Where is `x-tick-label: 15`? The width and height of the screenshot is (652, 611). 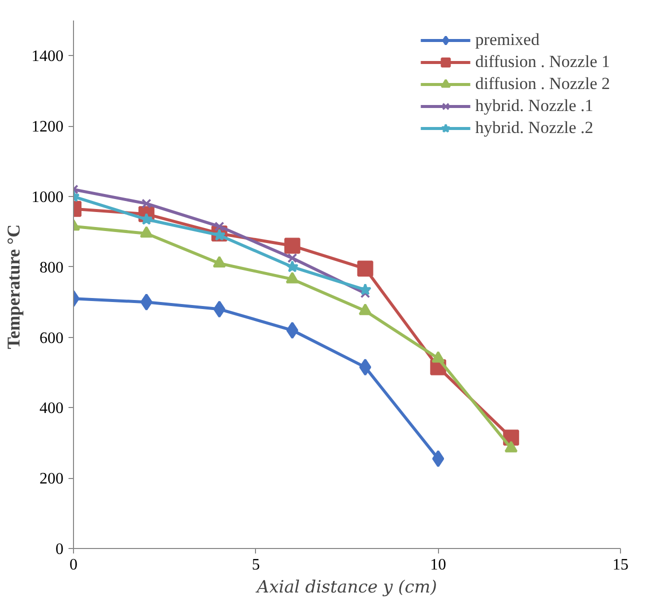
x-tick-label: 15 is located at coordinates (620, 565).